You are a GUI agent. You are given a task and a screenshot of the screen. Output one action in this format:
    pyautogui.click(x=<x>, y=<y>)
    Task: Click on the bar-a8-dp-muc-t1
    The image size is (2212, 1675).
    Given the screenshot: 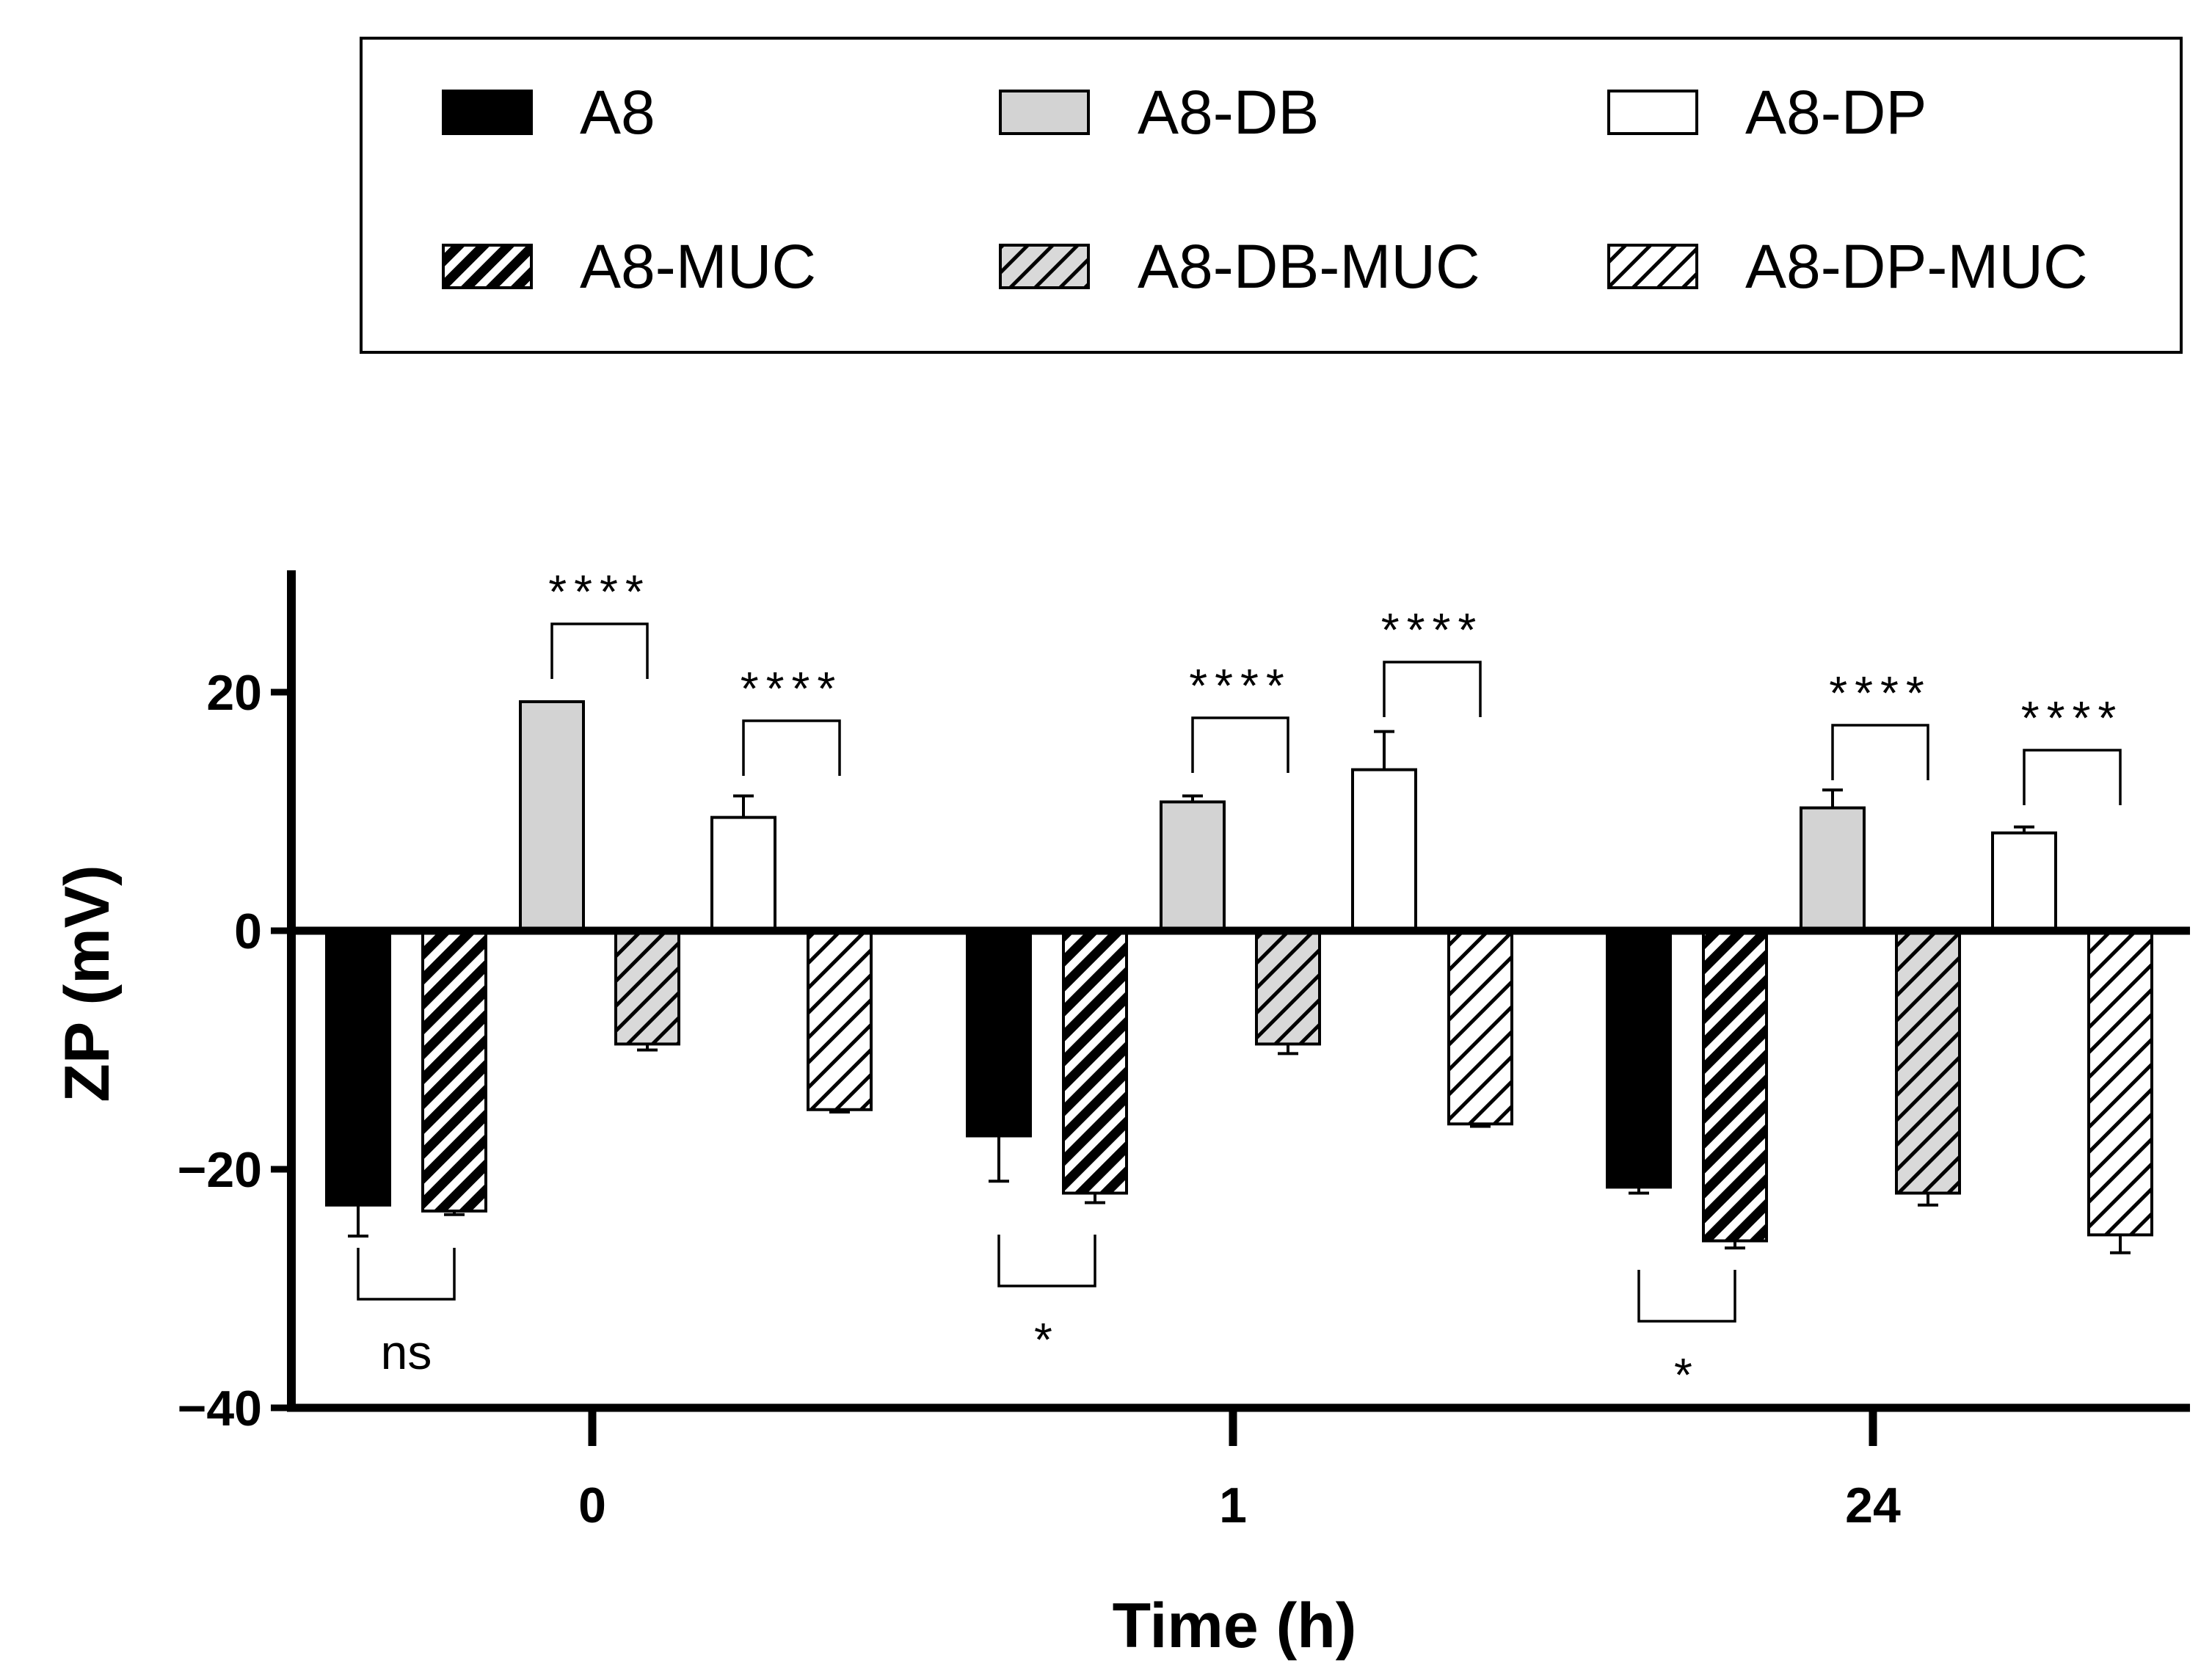 What is the action you would take?
    pyautogui.click(x=1480, y=1028)
    